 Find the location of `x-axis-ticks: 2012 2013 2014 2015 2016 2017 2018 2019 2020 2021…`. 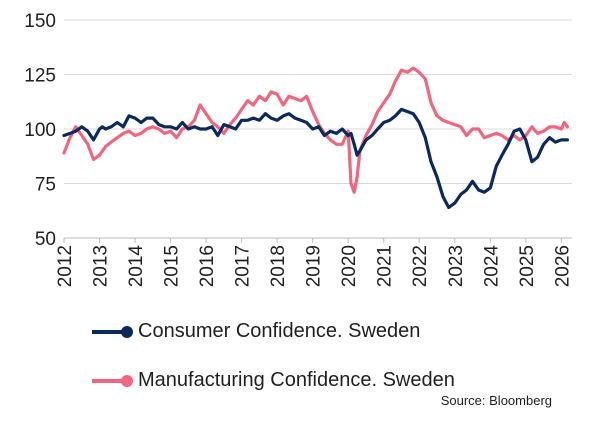

x-axis-ticks: 2012 2013 2014 2015 2016 2017 2018 2019 2020 2021… is located at coordinates (314, 262).